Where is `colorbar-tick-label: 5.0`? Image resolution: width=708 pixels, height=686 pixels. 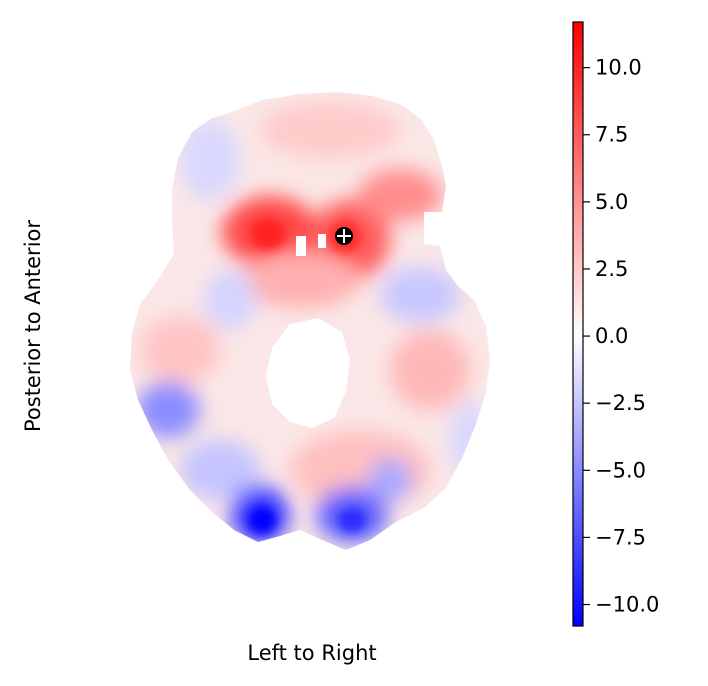
colorbar-tick-label: 5.0 is located at coordinates (611, 202).